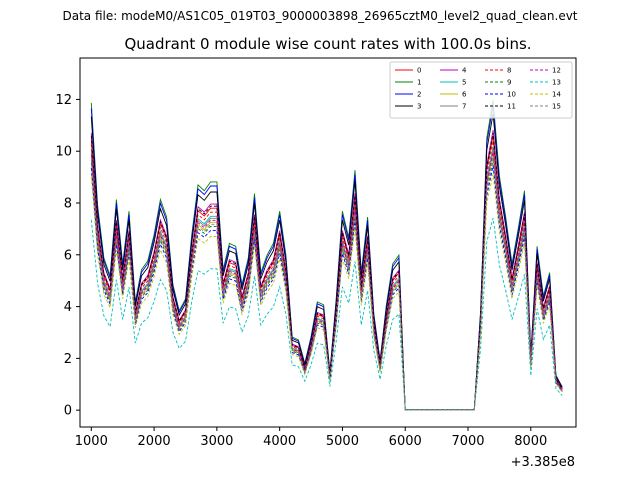 The image size is (640, 480). I want to click on legend-label-15: 15, so click(556, 107).